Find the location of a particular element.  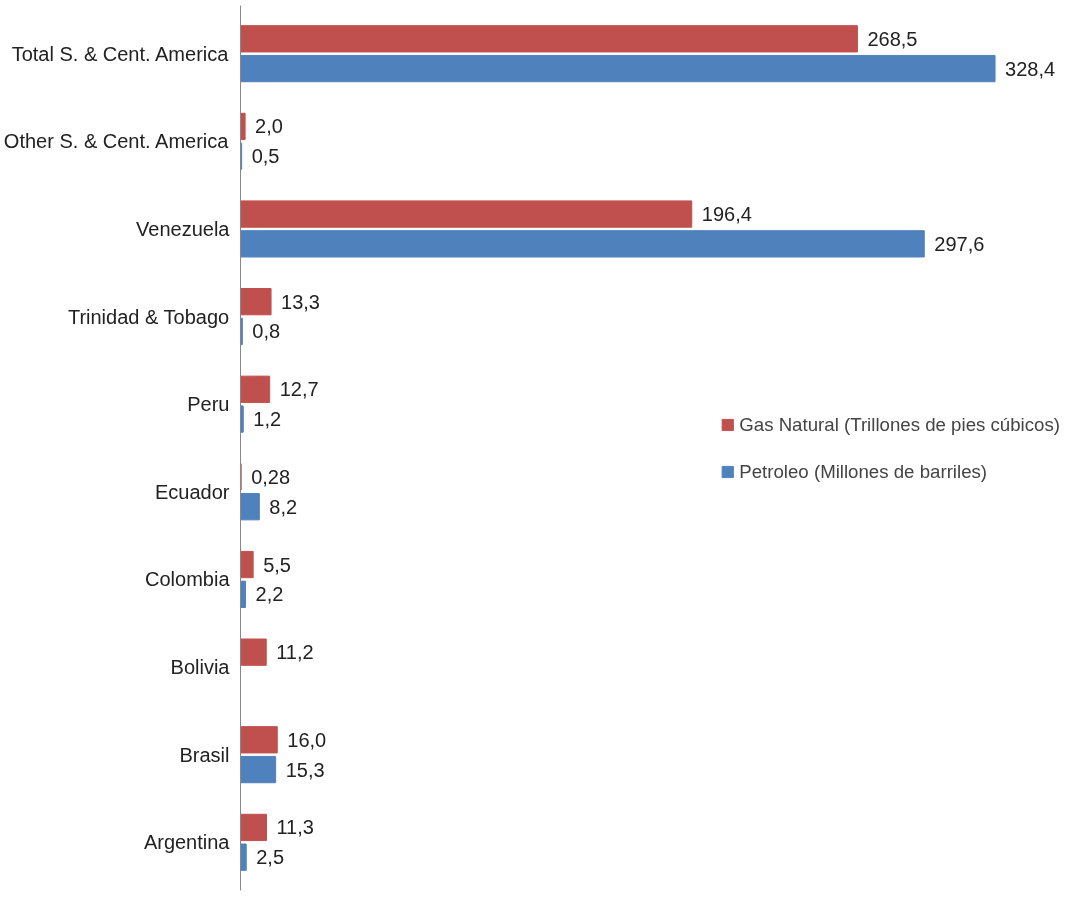

data-label: 13,3 is located at coordinates (300, 301).